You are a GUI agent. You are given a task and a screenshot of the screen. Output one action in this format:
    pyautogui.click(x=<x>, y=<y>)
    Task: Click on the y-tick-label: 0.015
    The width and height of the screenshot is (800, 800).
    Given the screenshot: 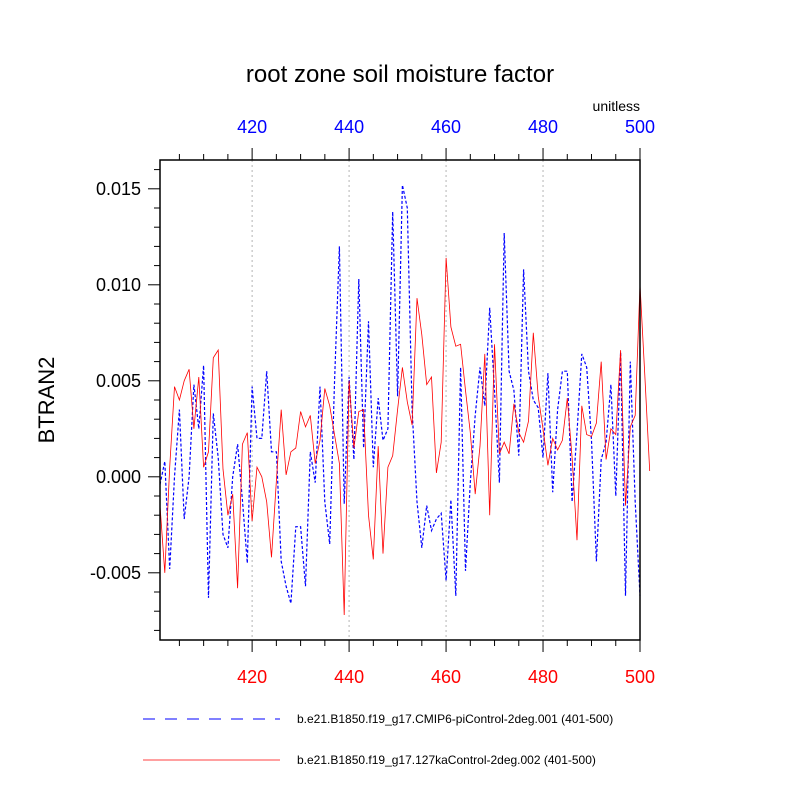 What is the action you would take?
    pyautogui.click(x=118, y=189)
    